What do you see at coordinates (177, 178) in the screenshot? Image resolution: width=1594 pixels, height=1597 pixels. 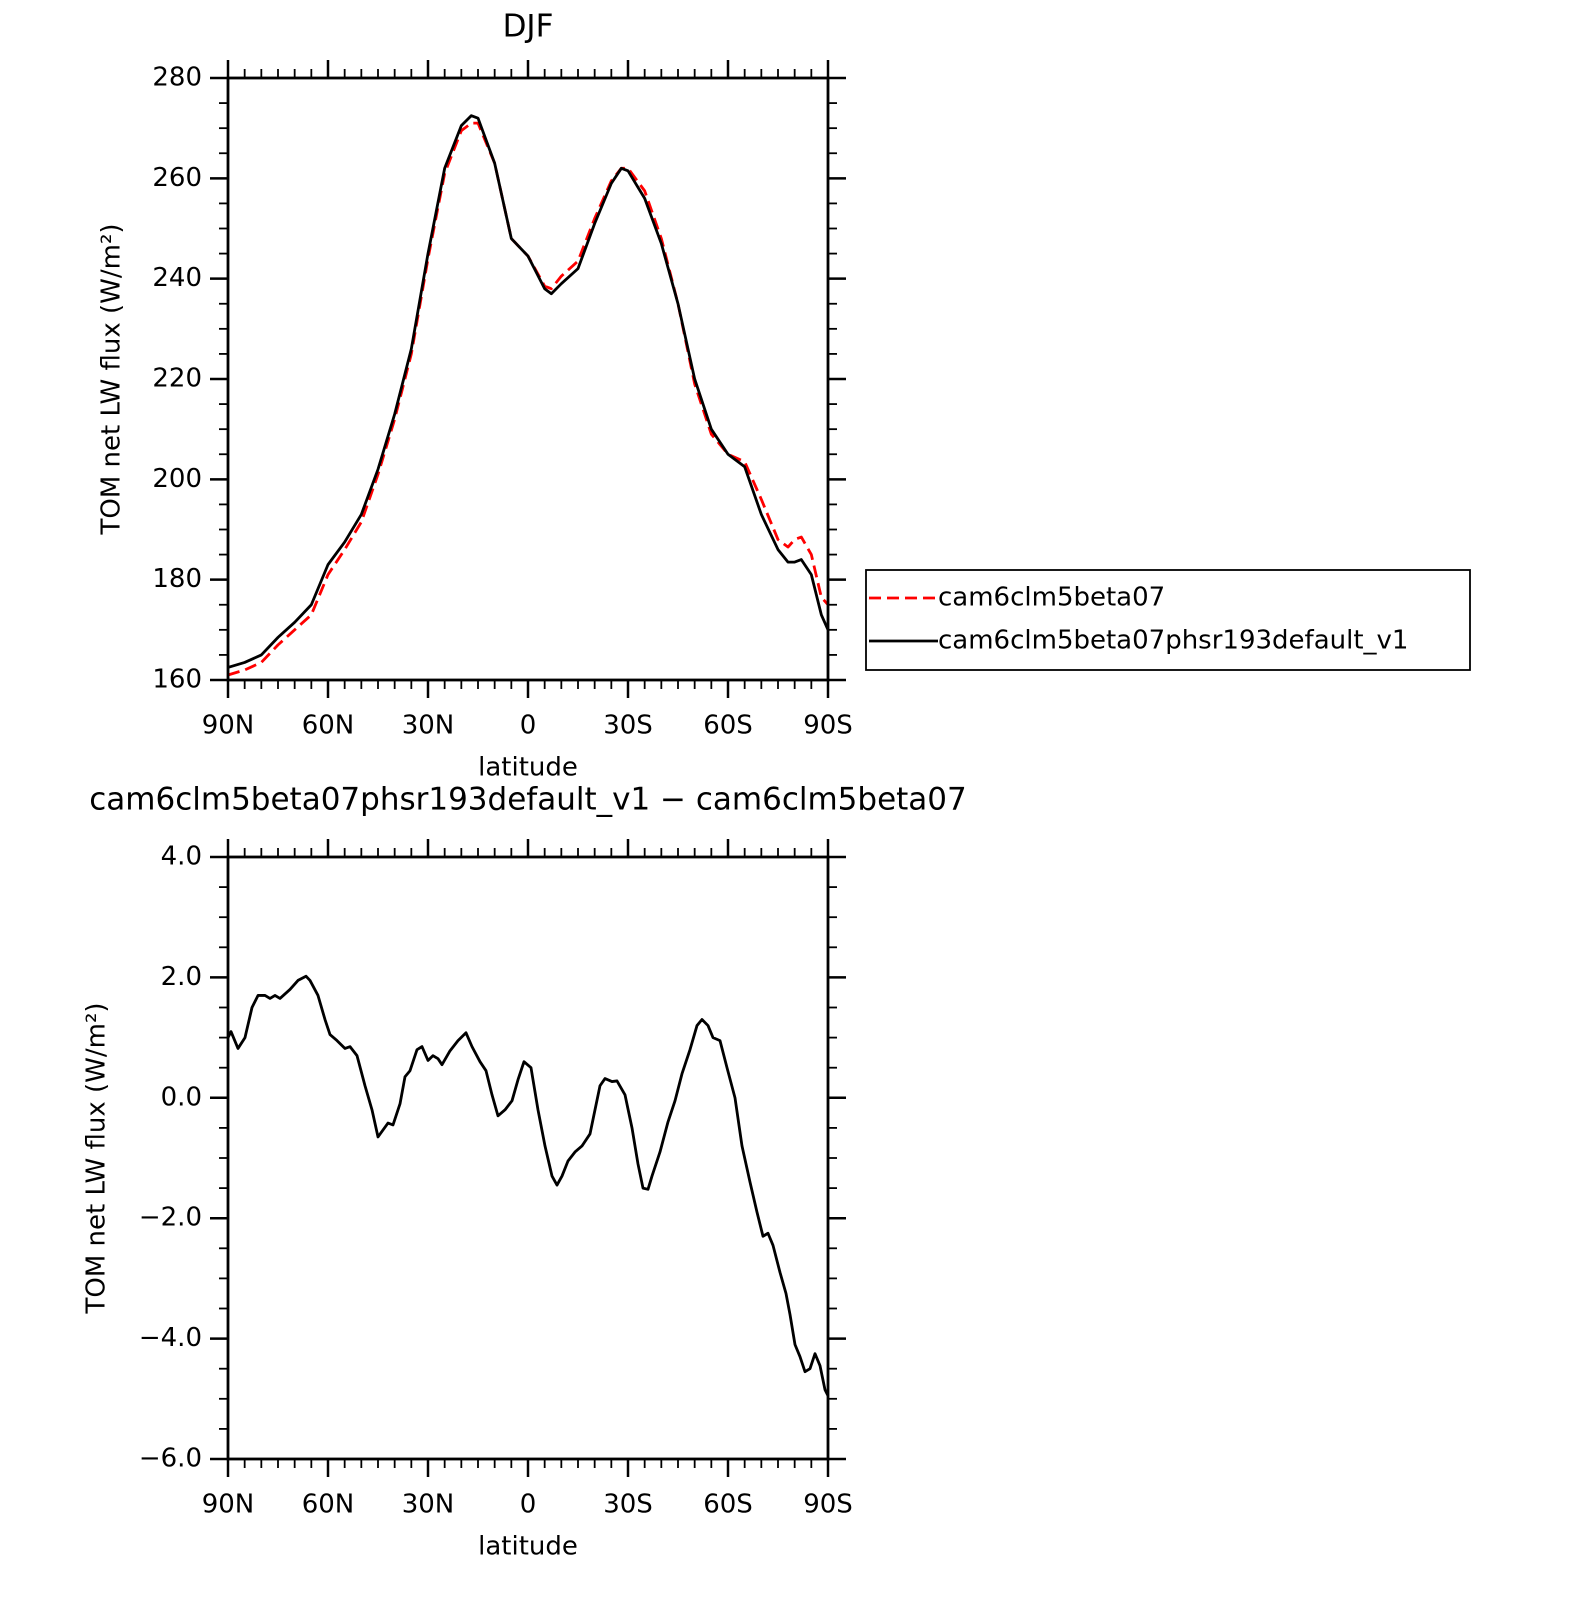 I see `y-tick-label: 260` at bounding box center [177, 178].